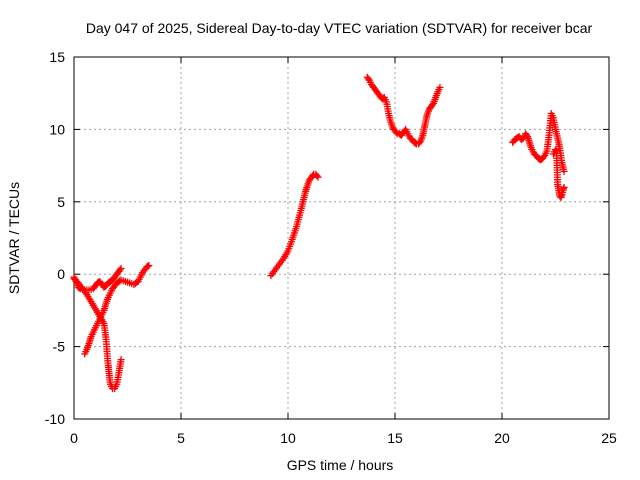 This screenshot has height=480, width=640. What do you see at coordinates (288, 438) in the screenshot?
I see `x-tick-label: 10` at bounding box center [288, 438].